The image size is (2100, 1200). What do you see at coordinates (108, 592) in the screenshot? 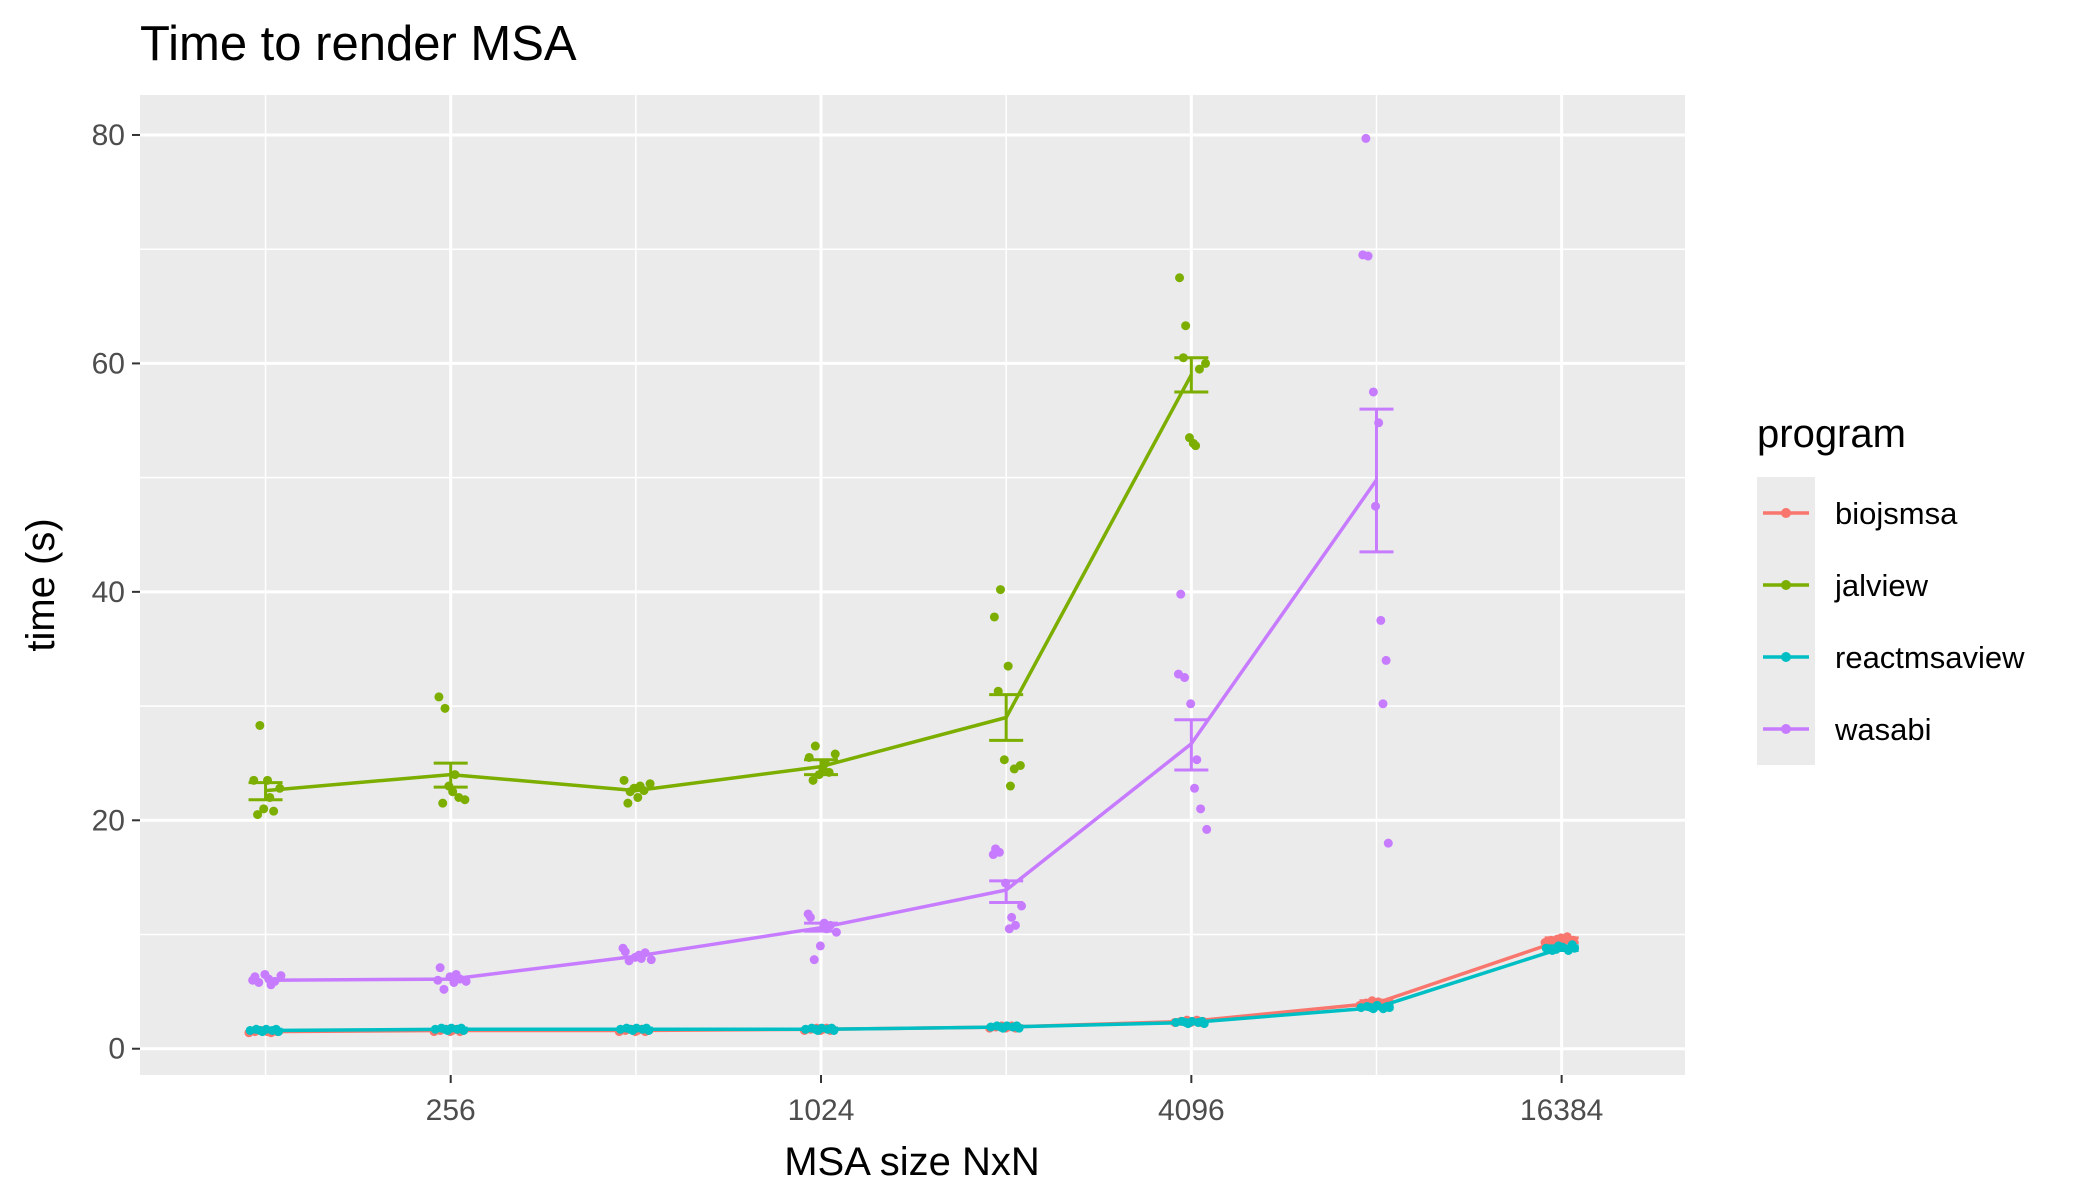
I see `y-tick-label: 40` at bounding box center [108, 592].